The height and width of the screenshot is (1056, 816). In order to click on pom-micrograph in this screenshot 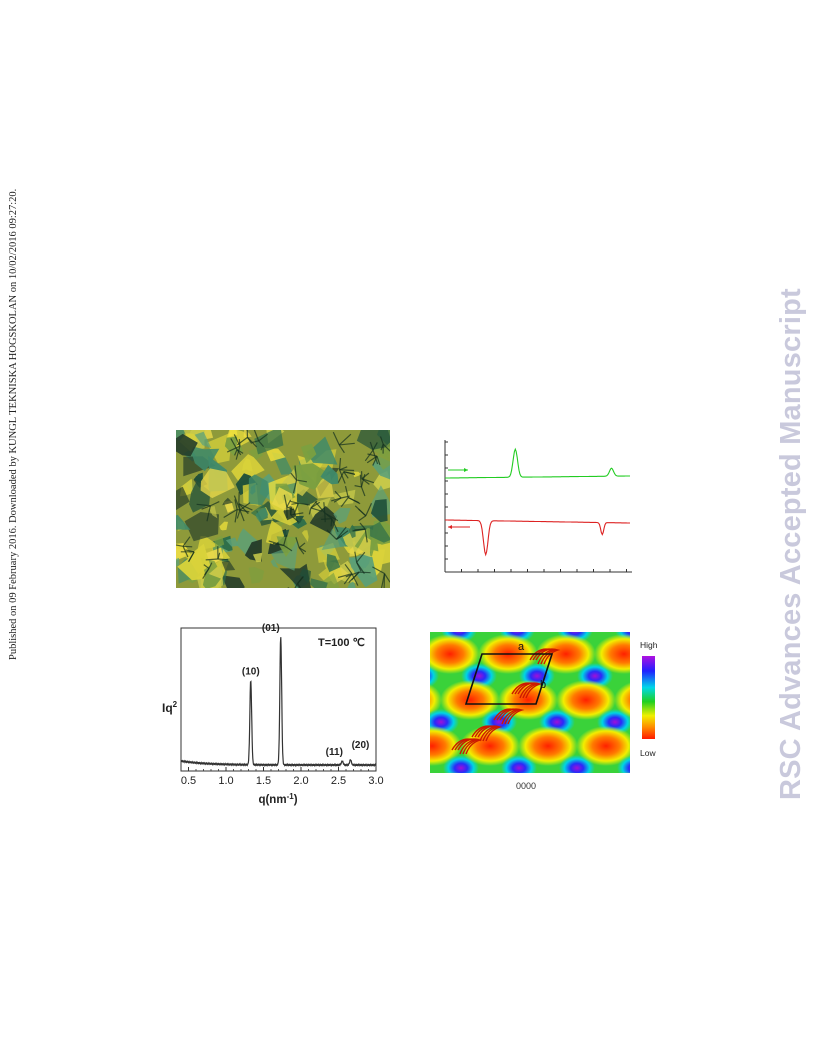, I will do `click(283, 509)`.